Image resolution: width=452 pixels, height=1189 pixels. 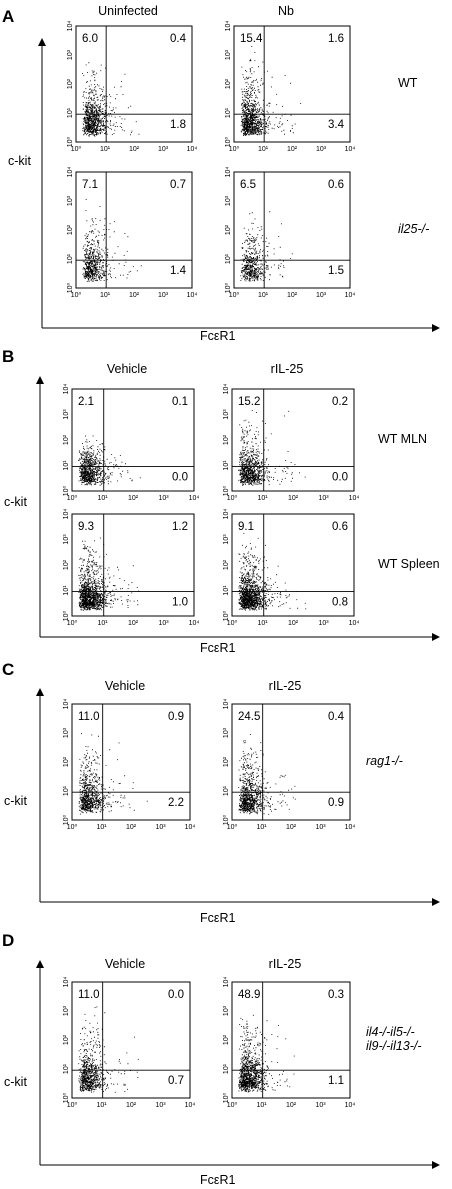 What do you see at coordinates (408, 83) in the screenshot?
I see `row-label: WT` at bounding box center [408, 83].